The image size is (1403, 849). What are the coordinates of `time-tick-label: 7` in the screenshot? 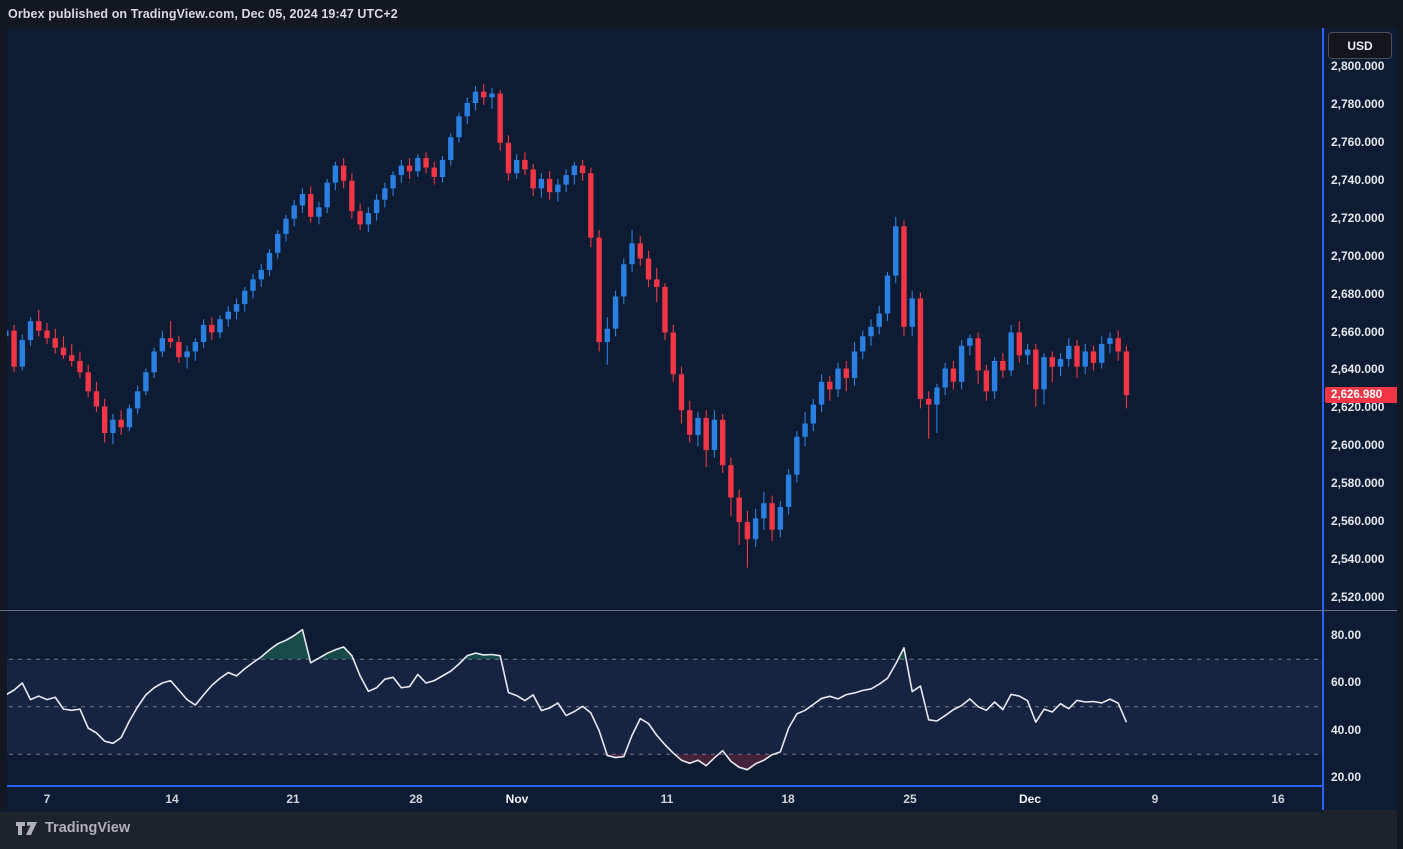 It's located at (47, 799).